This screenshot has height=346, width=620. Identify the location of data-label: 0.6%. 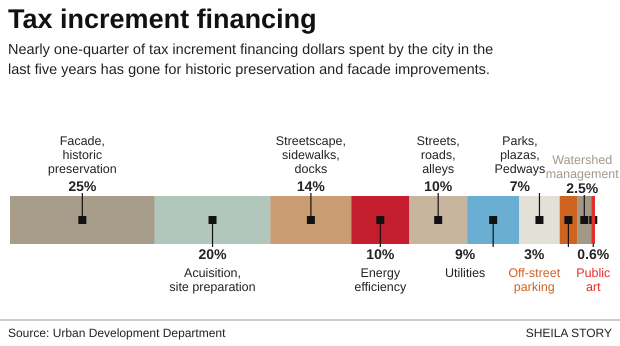
(593, 254).